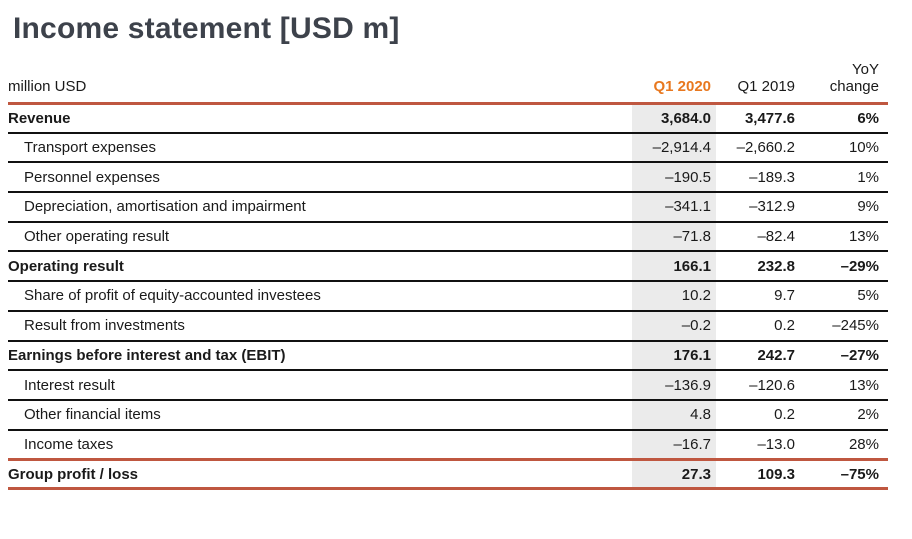 The height and width of the screenshot is (539, 912). What do you see at coordinates (674, 118) in the screenshot?
I see `value-q1-2020: 3,684.0` at bounding box center [674, 118].